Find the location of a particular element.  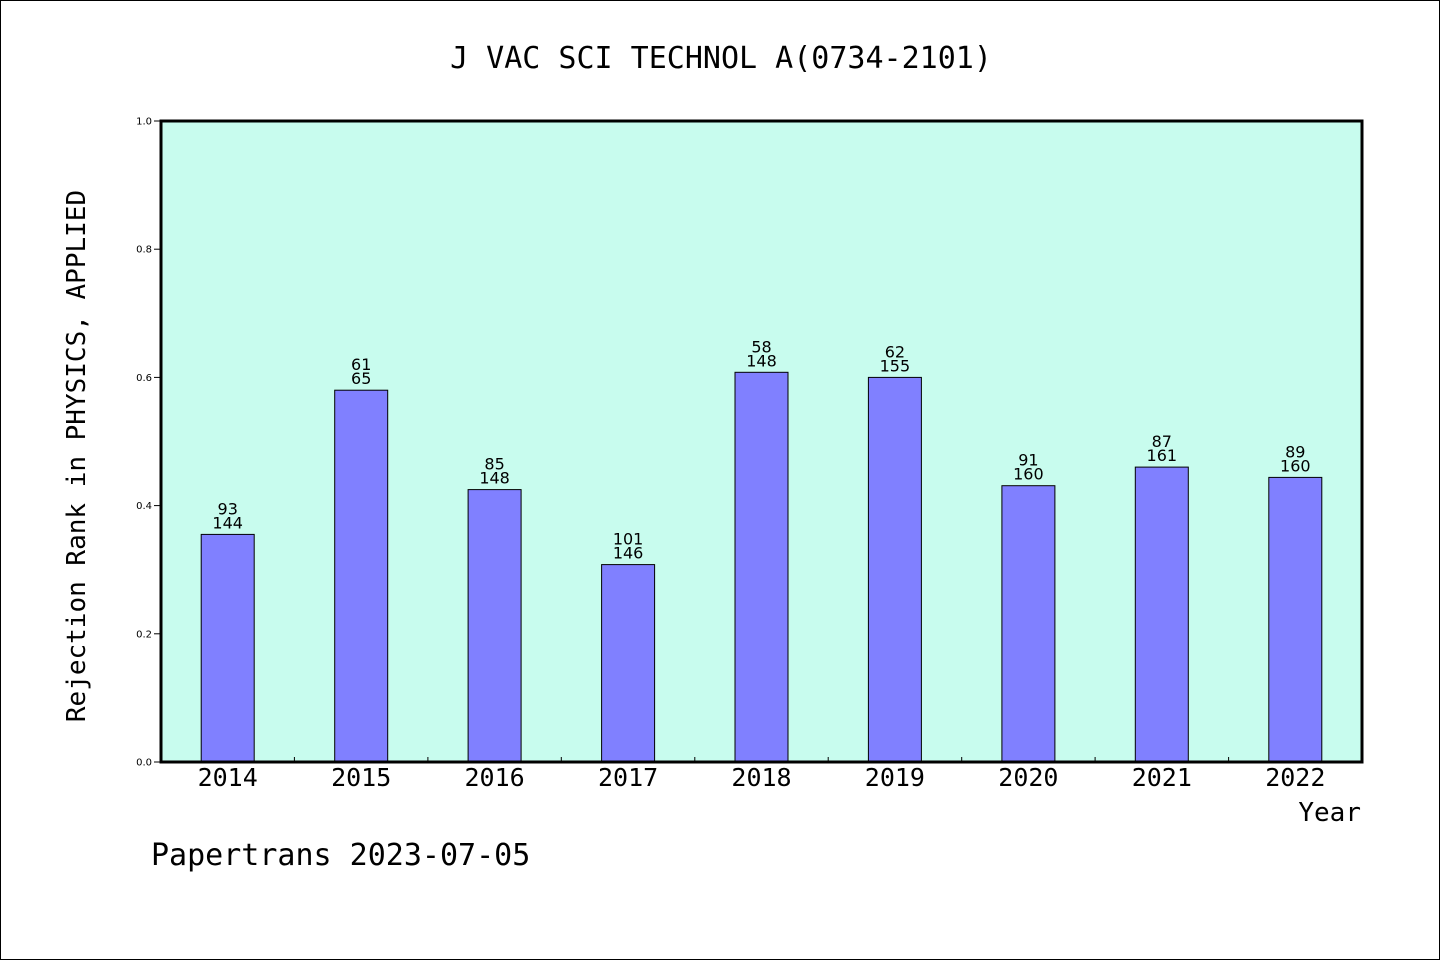

bar-label-bottom-2014: 144 is located at coordinates (227, 522).